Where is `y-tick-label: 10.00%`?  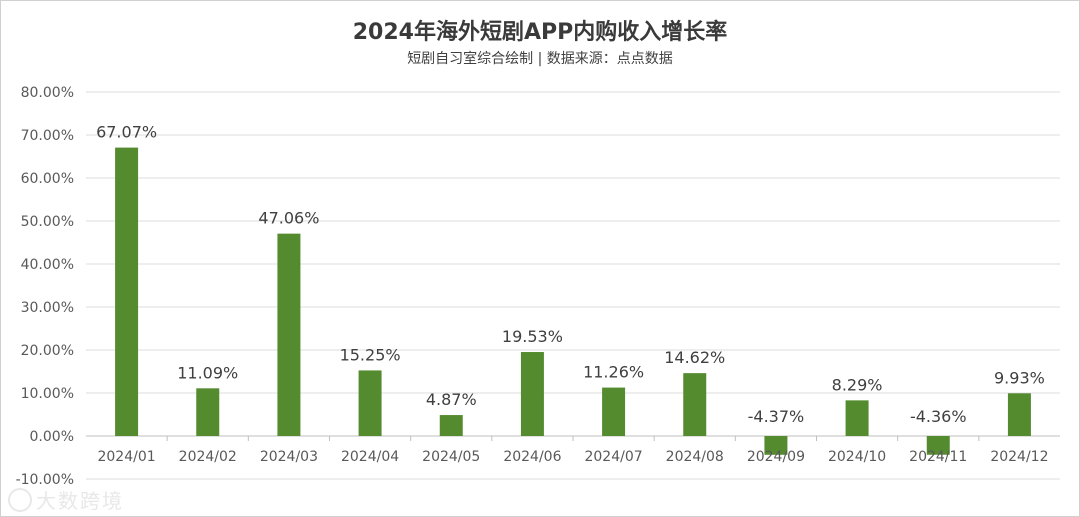 y-tick-label: 10.00% is located at coordinates (47, 394).